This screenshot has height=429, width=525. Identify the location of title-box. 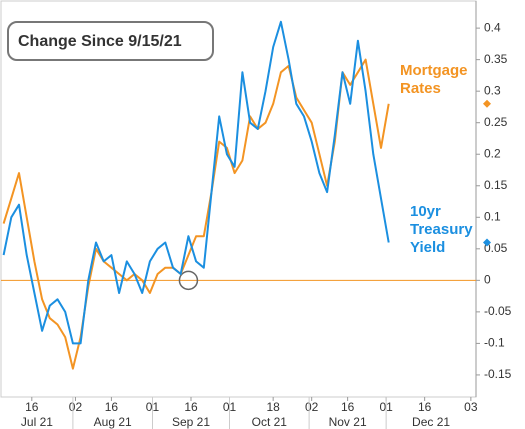
(110, 41).